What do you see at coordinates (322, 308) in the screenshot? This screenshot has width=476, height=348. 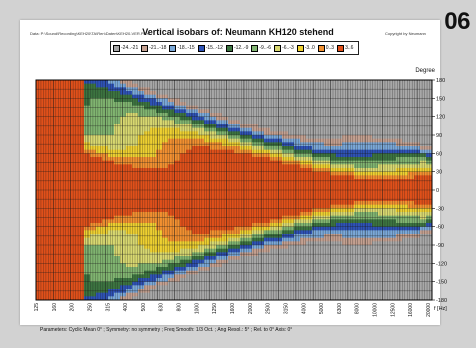 I see `x-tick-label: 5000` at bounding box center [322, 308].